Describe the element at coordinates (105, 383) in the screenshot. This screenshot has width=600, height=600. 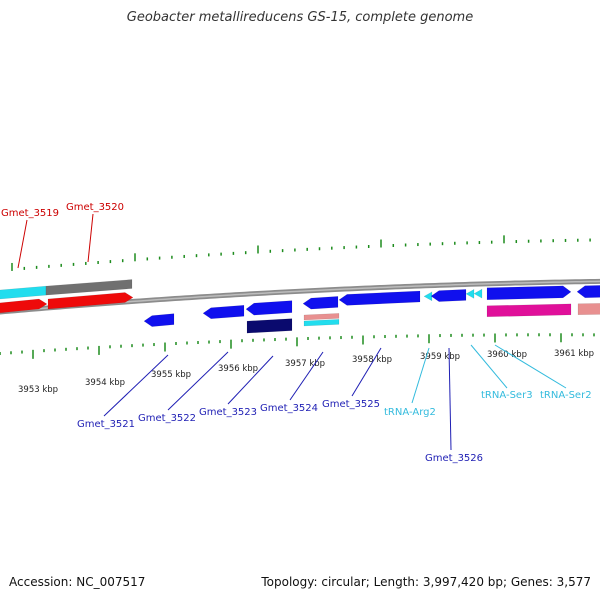
I see `scale-label: 3954 kbp` at that location.